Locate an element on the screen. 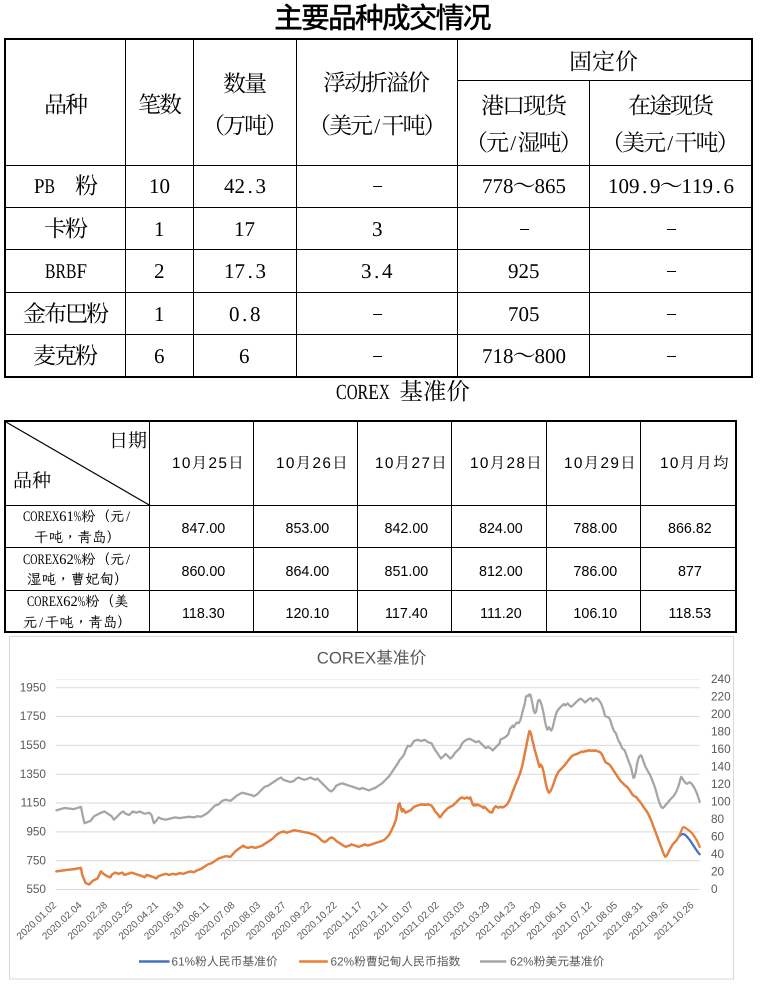 The height and width of the screenshot is (991, 766). svg-text: 240 is located at coordinates (721, 679).